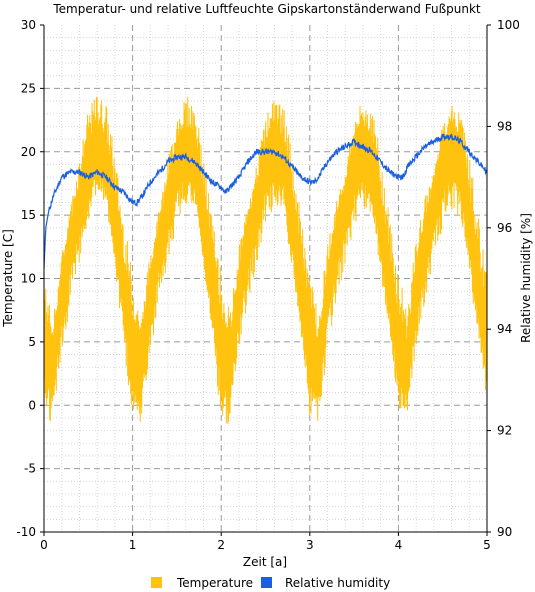  I want to click on y-tick-left-label: 10, so click(28, 279).